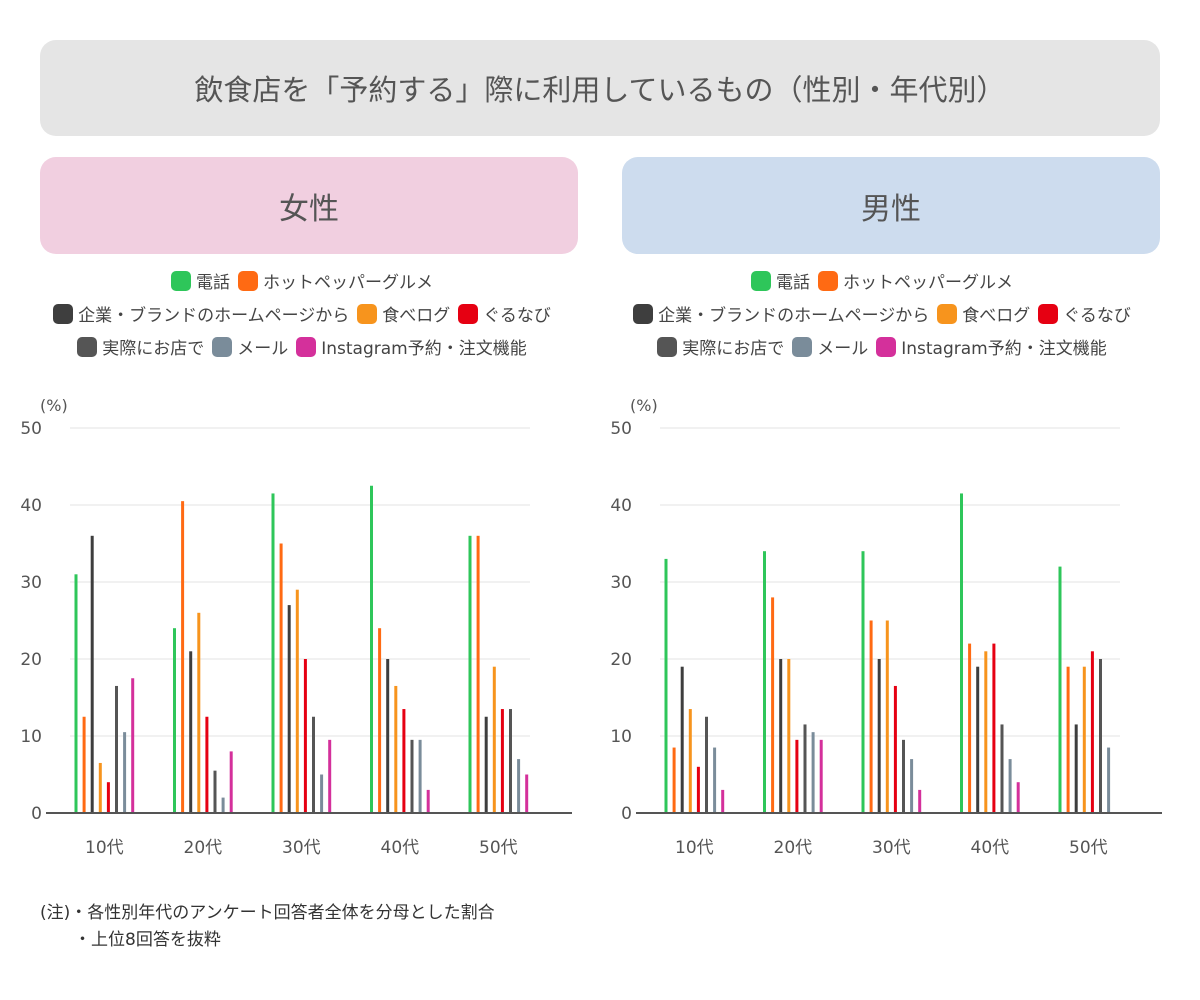  I want to click on male-y-tick-label: 20, so click(621, 660).